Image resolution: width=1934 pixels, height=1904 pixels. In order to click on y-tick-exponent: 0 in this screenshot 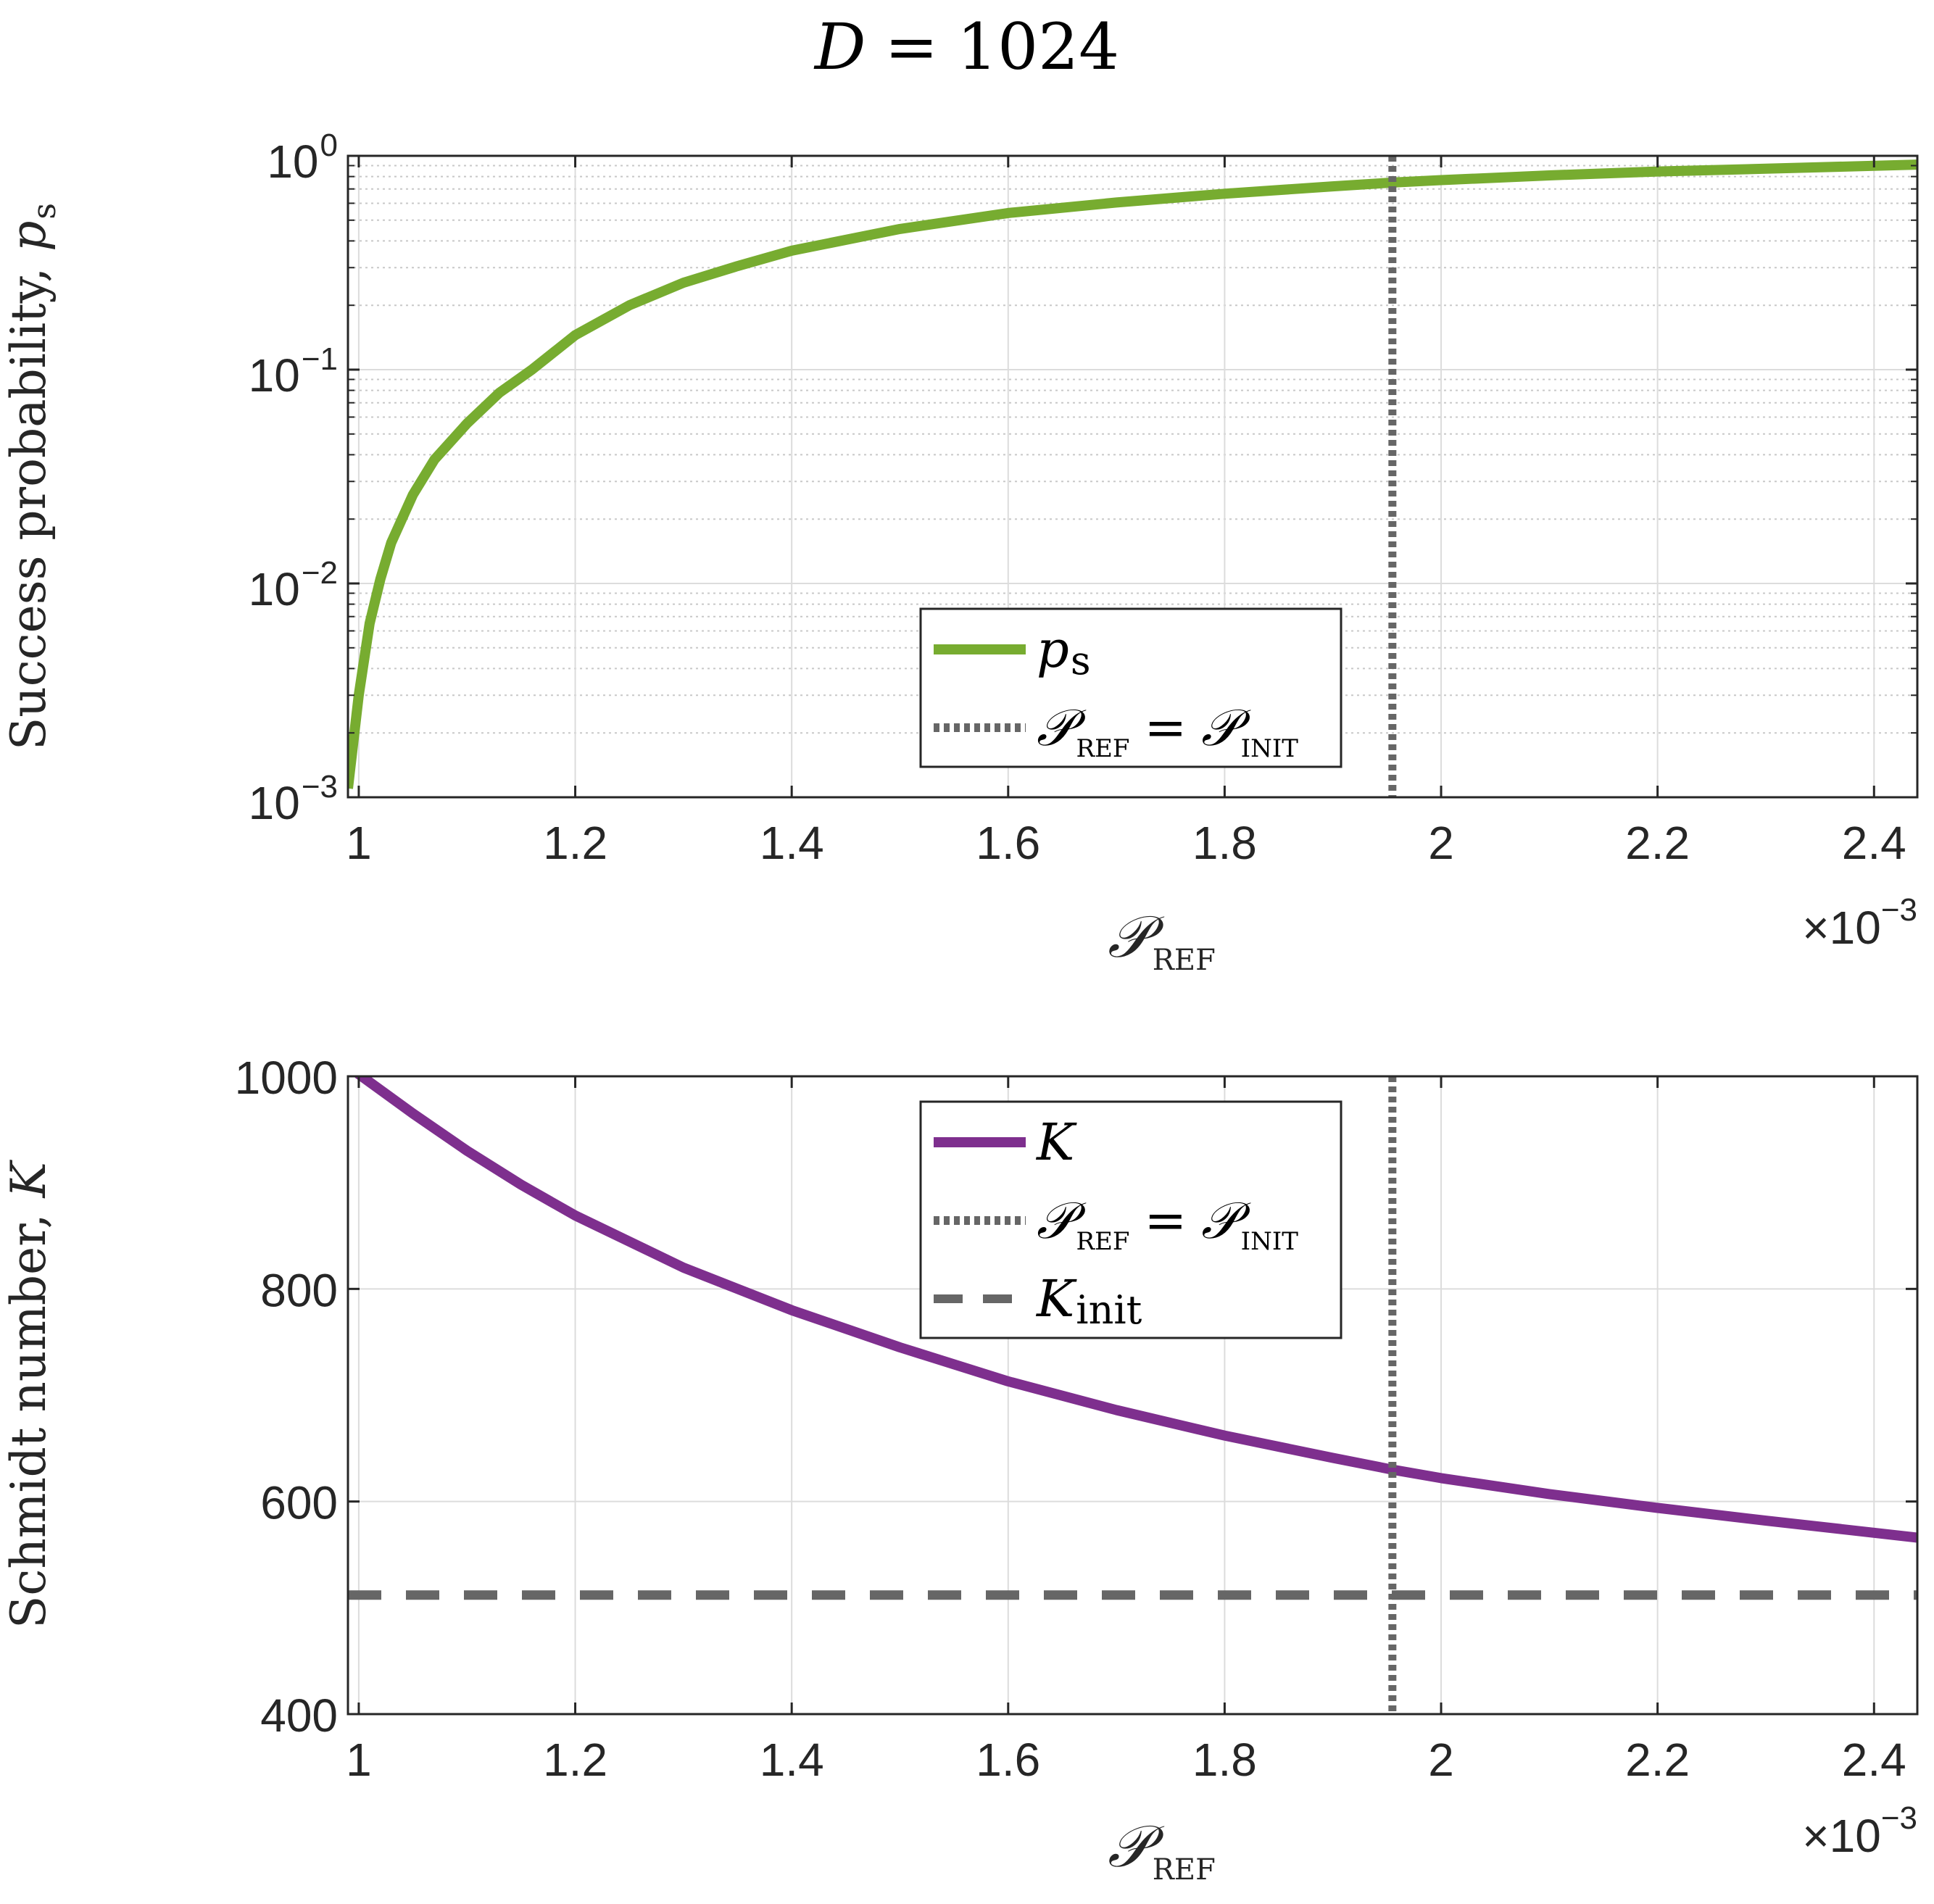, I will do `click(329, 145)`.